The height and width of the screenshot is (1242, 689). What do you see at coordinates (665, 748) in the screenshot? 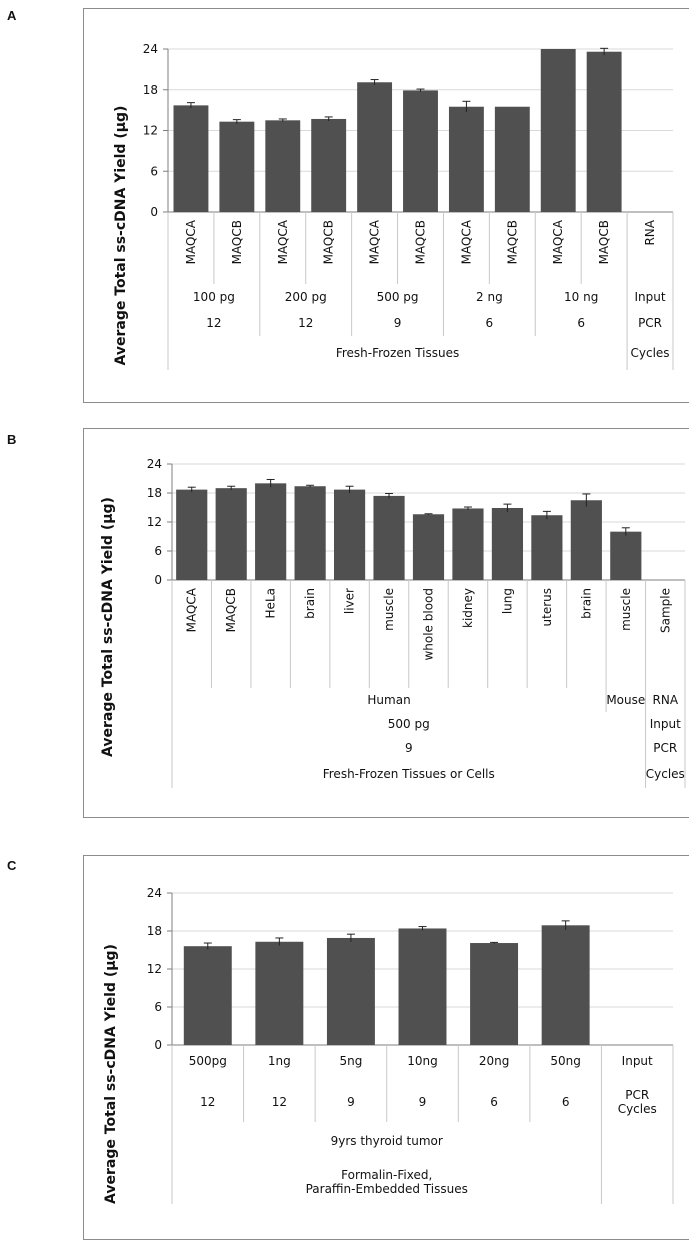
I see `panel-b-table-cell: PCR` at bounding box center [665, 748].